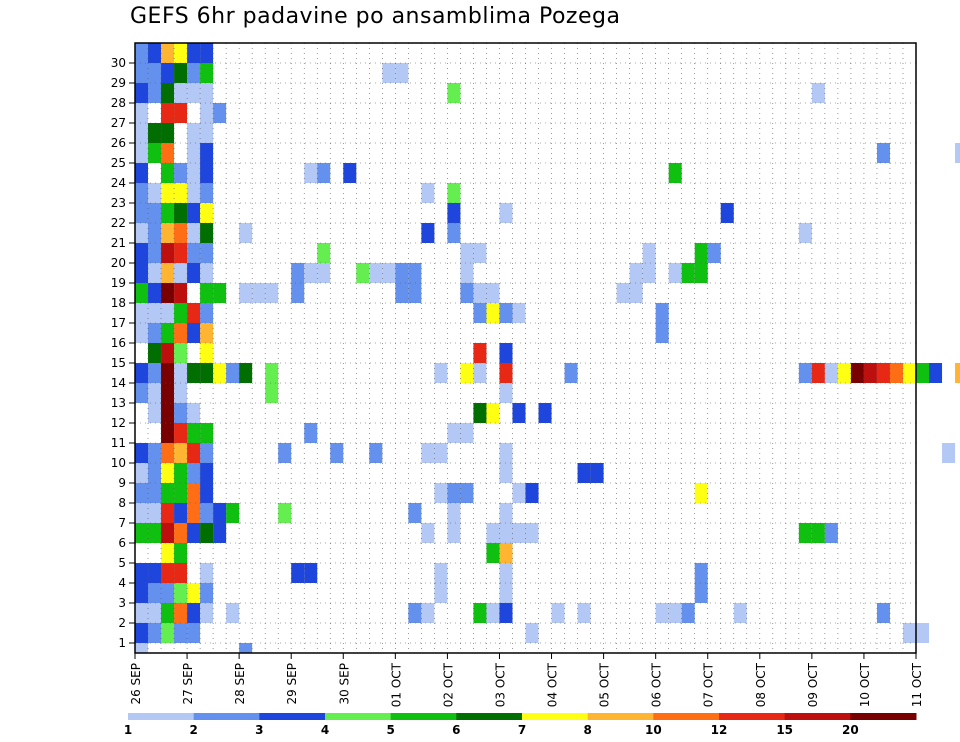 This screenshot has width=960, height=742. Describe the element at coordinates (118, 363) in the screenshot. I see `y-tick-label: 15` at that location.